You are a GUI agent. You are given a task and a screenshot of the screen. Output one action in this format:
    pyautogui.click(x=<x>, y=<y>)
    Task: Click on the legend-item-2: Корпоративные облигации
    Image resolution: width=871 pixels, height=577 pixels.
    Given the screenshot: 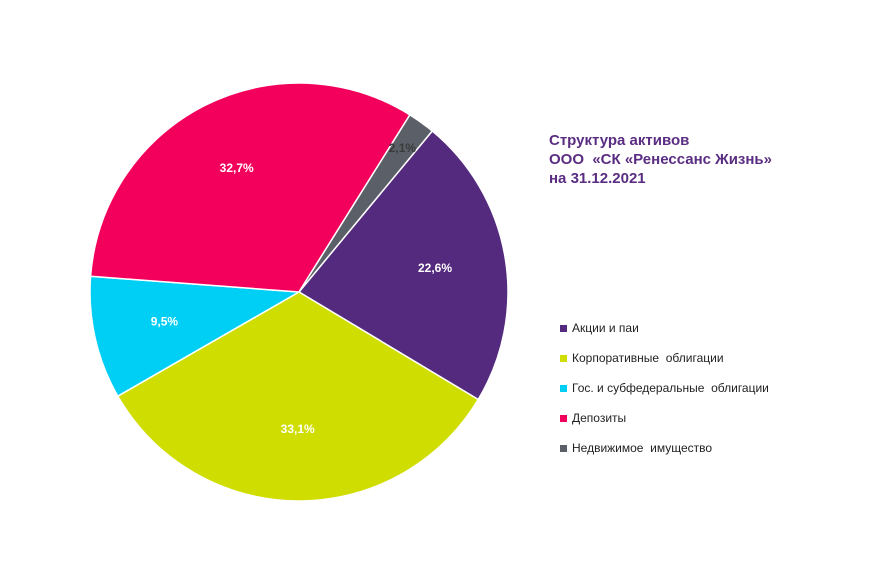 What is the action you would take?
    pyautogui.click(x=664, y=358)
    